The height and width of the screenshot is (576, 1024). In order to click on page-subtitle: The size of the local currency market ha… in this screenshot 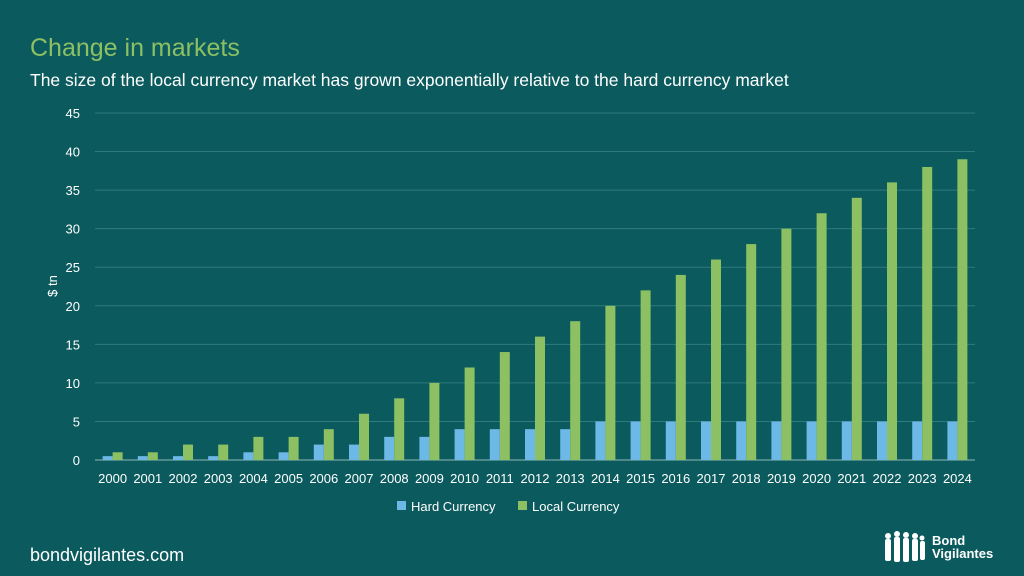, I will do `click(409, 80)`.